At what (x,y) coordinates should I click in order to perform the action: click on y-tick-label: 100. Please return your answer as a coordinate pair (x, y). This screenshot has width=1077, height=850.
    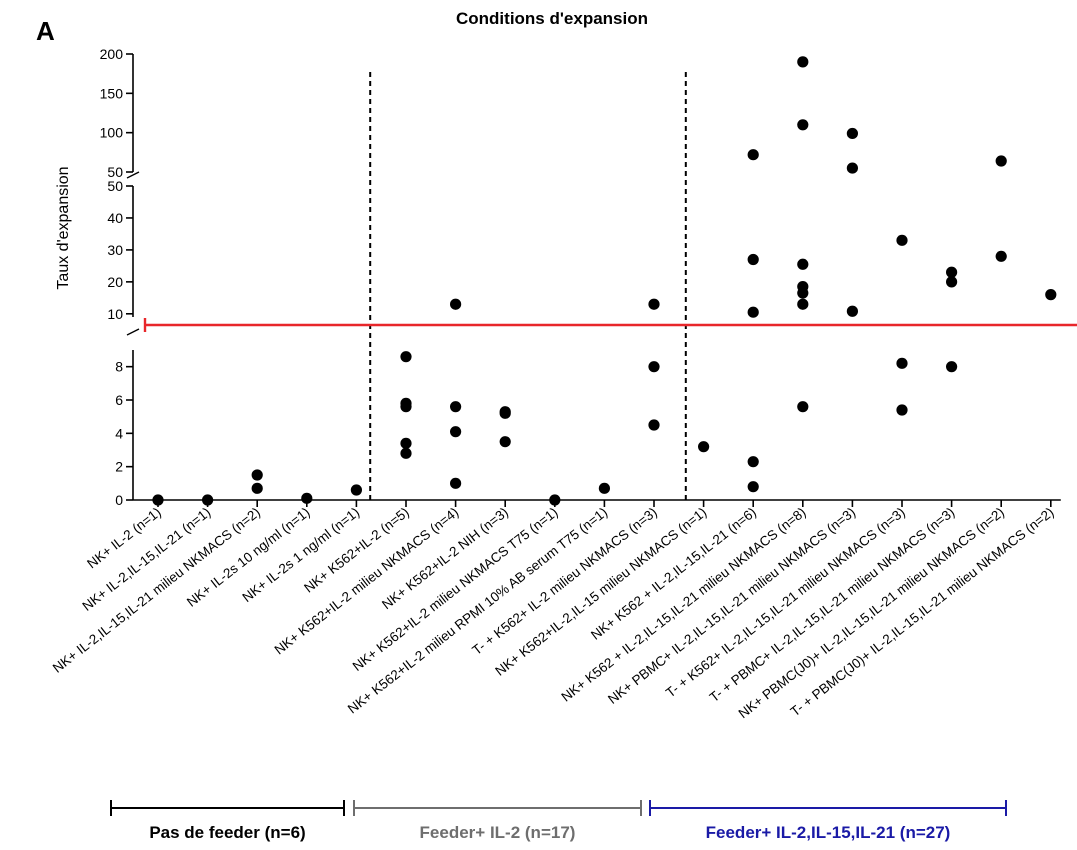
    Looking at the image, I should click on (112, 133).